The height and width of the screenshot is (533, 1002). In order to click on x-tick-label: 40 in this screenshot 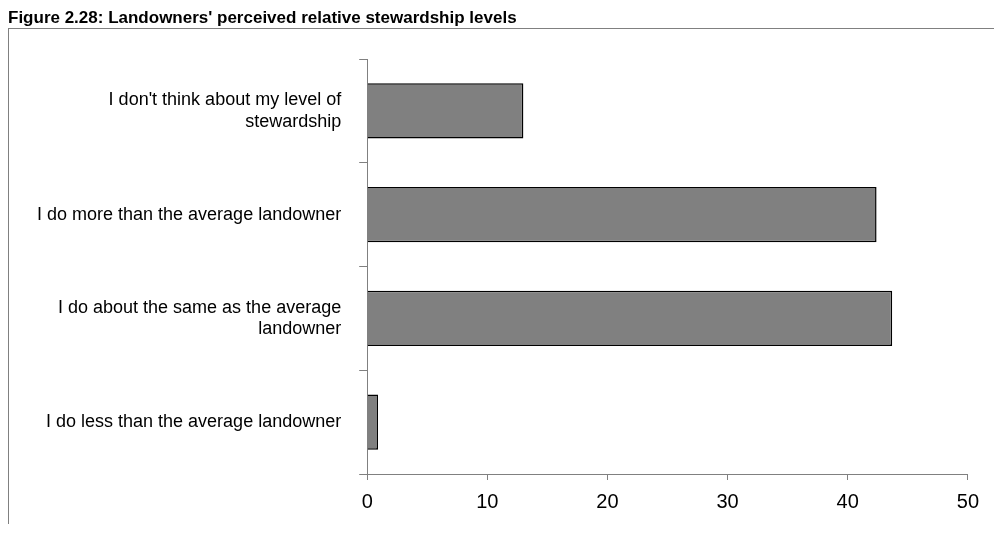, I will do `click(847, 500)`.